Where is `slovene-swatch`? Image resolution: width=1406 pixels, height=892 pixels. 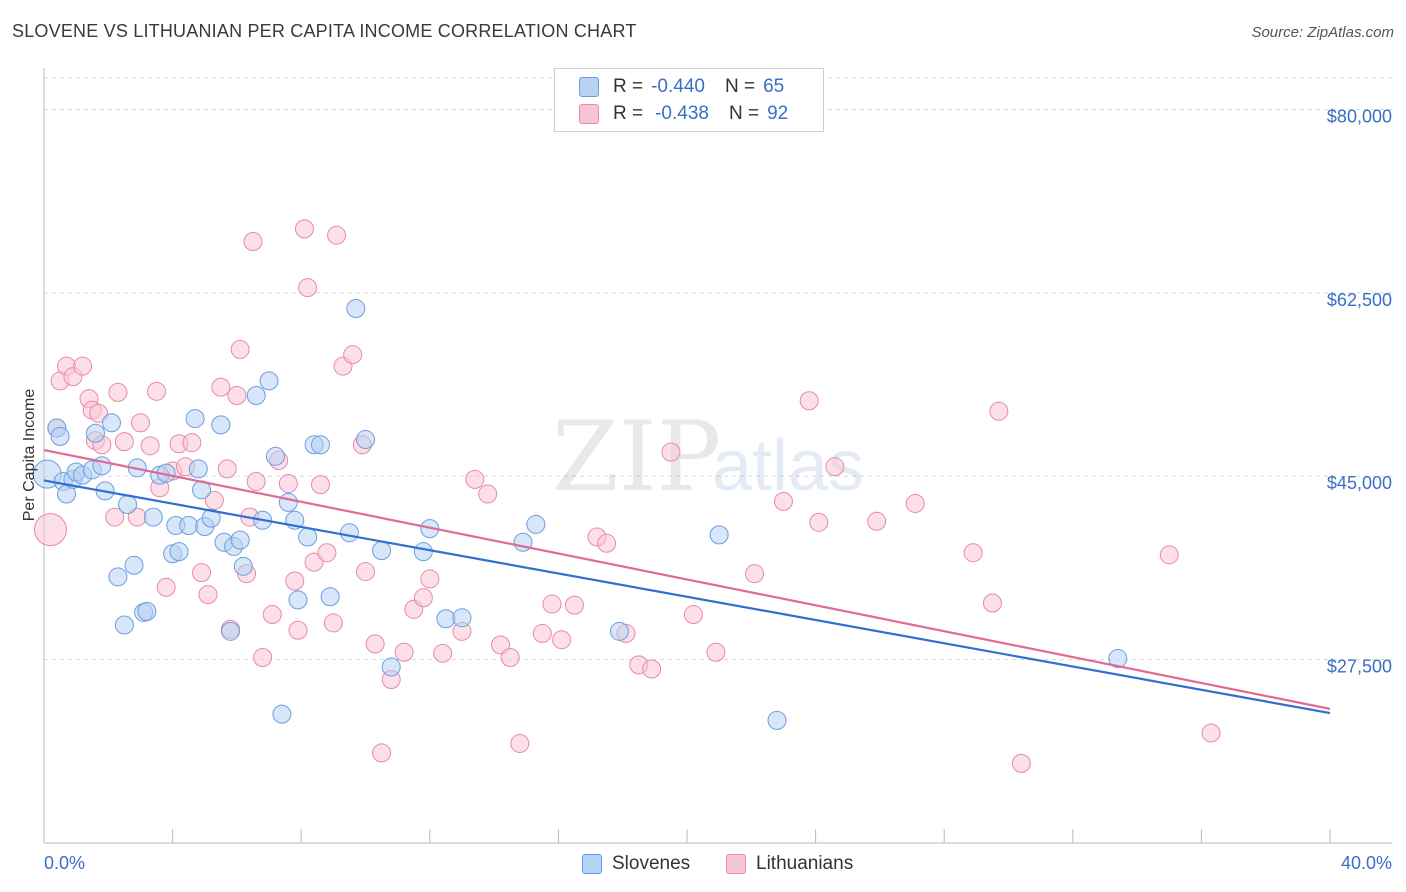 slovene-swatch is located at coordinates (589, 87).